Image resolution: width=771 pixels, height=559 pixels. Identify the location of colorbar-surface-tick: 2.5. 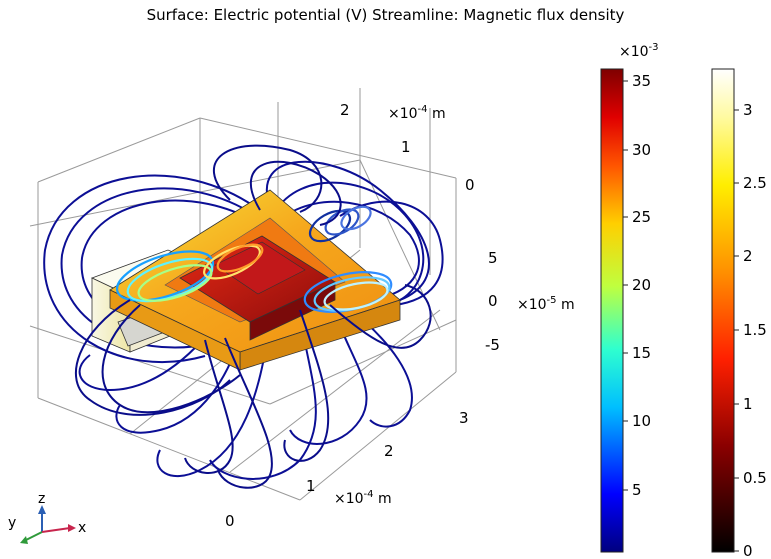
(755, 183).